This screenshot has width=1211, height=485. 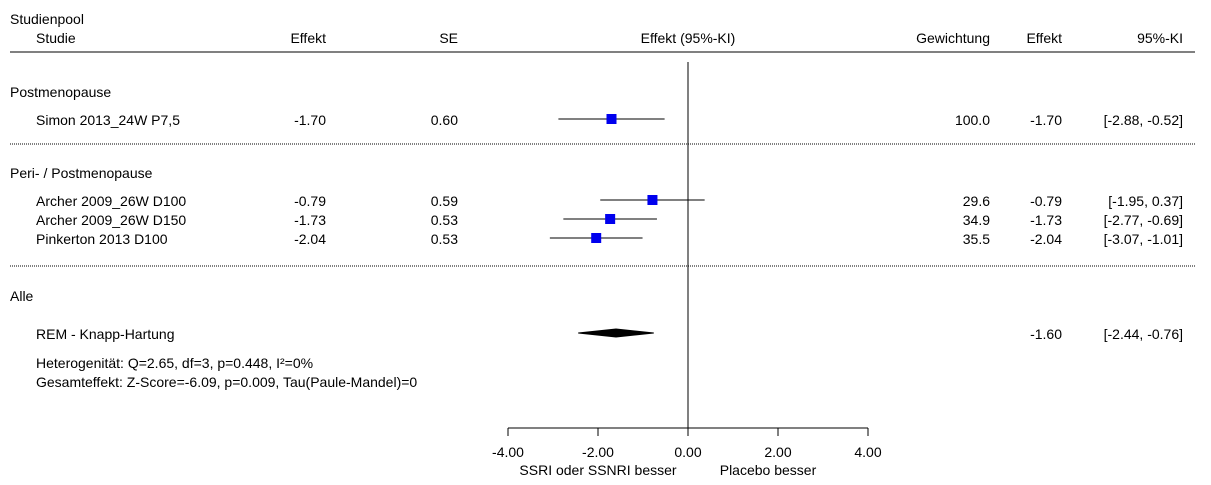 What do you see at coordinates (81, 173) in the screenshot?
I see `group-label-peri-postmenopause: Peri- / Postmenopause` at bounding box center [81, 173].